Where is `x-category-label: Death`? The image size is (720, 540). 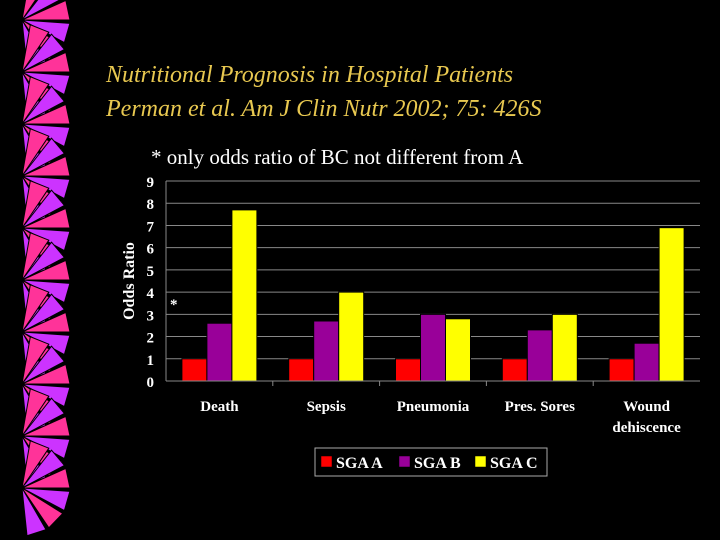
x-category-label: Death is located at coordinates (219, 407).